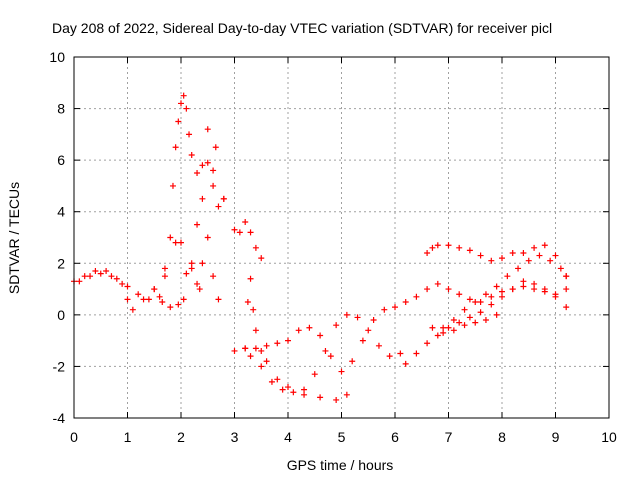 The width and height of the screenshot is (640, 480). I want to click on x-tick-label: 1, so click(128, 437).